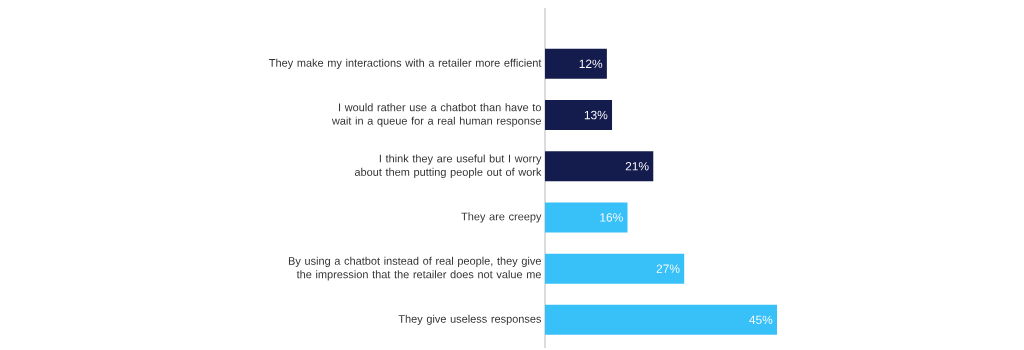 This screenshot has height=350, width=1024. What do you see at coordinates (436, 115) in the screenshot?
I see `y-tick-label: I would rather use a chatbot than have to wait in a queue for a real human response` at bounding box center [436, 115].